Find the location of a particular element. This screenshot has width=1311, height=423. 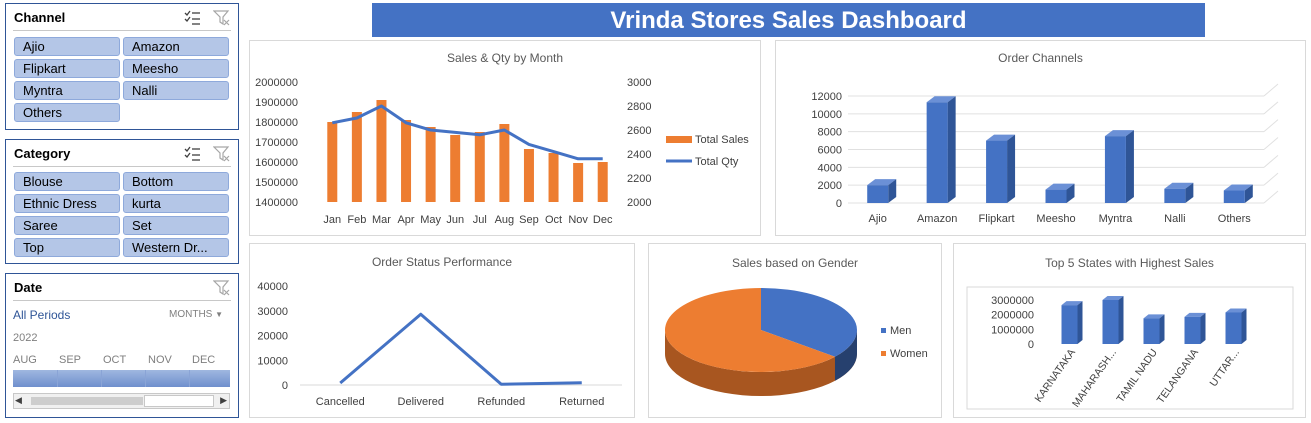

slicer-item-others: Others is located at coordinates (67, 112).